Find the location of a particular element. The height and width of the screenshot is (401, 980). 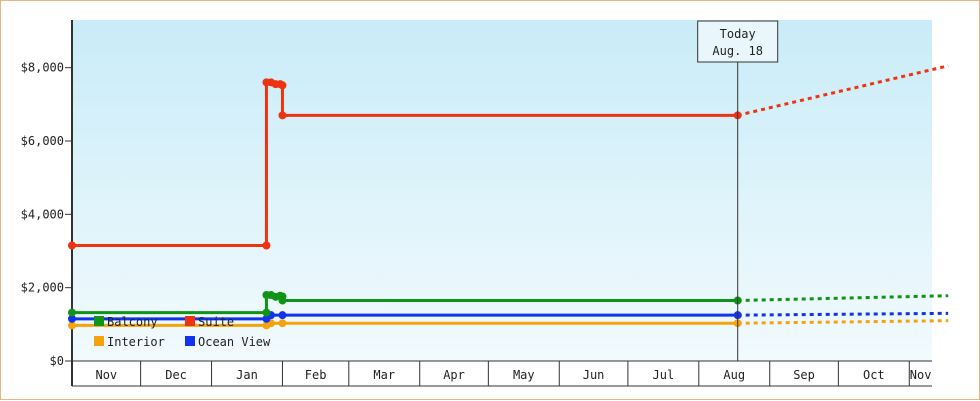

legend-label: Suite is located at coordinates (216, 322).